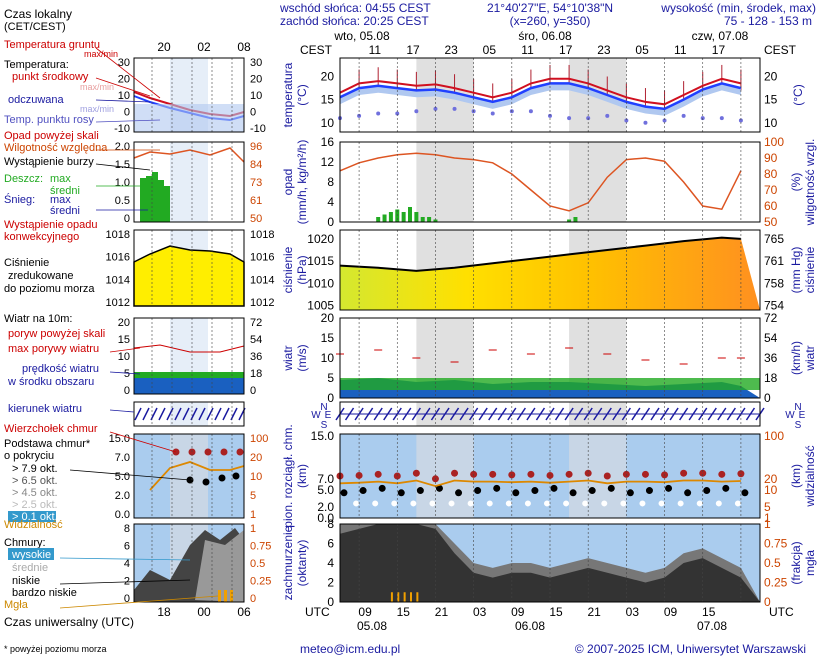  What do you see at coordinates (328, 100) in the screenshot?
I see `temp-tick: 15` at bounding box center [328, 100].